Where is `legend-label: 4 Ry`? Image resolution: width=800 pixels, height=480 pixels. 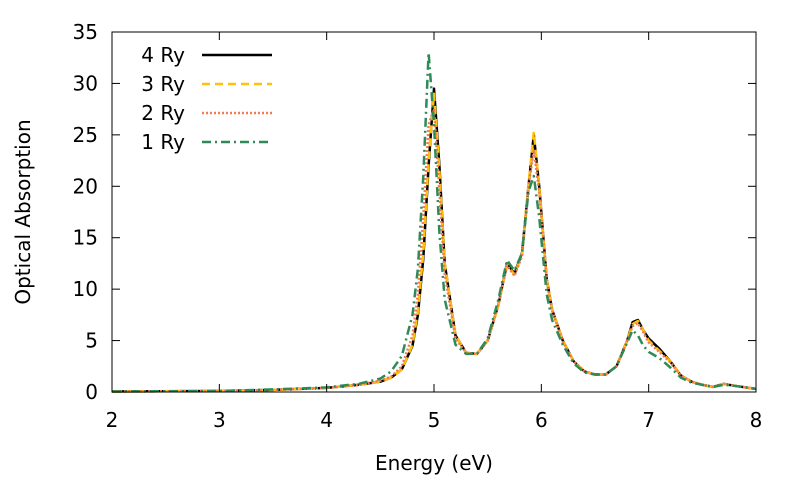
legend-label: 4 Ry is located at coordinates (163, 55).